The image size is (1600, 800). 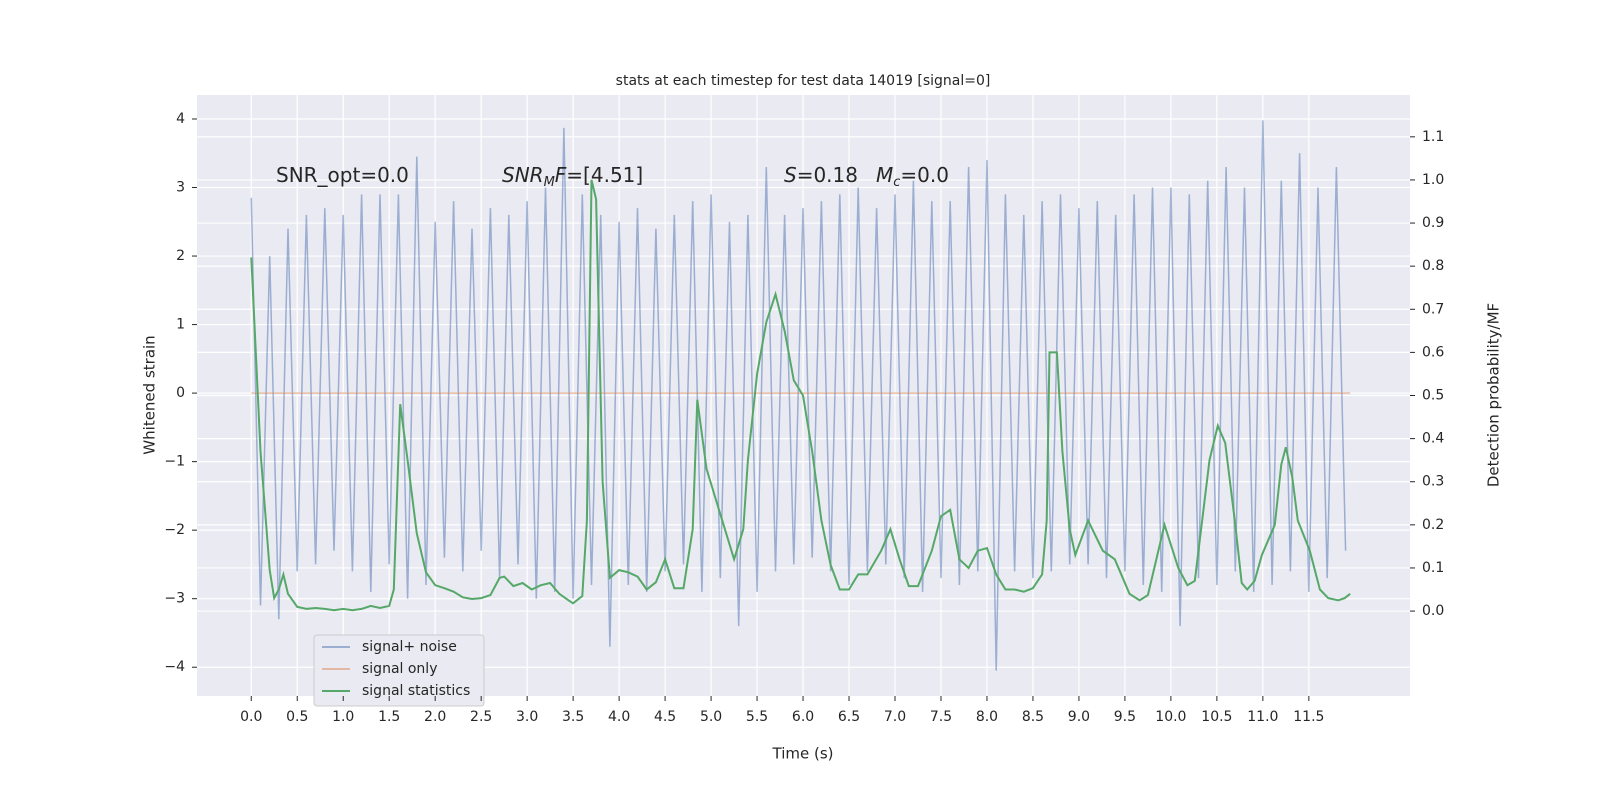 I want to click on y-tick-label: 2, so click(x=180, y=256).